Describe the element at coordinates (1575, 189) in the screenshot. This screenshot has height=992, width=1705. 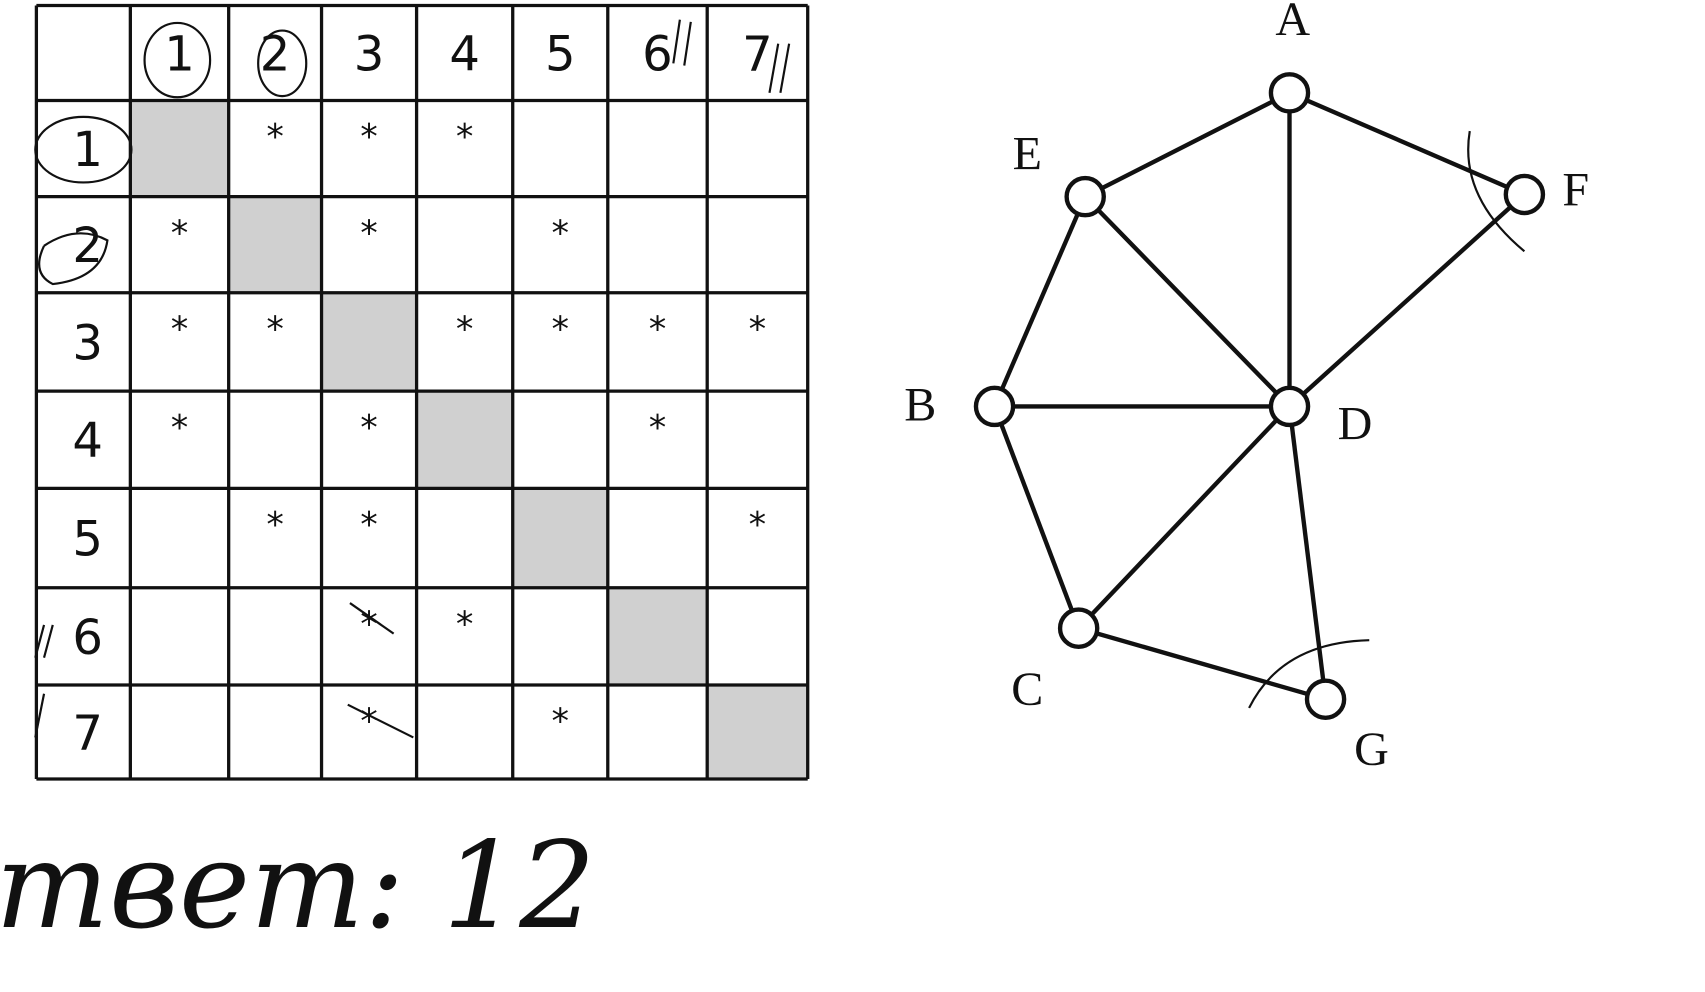
I see `node-label: F` at that location.